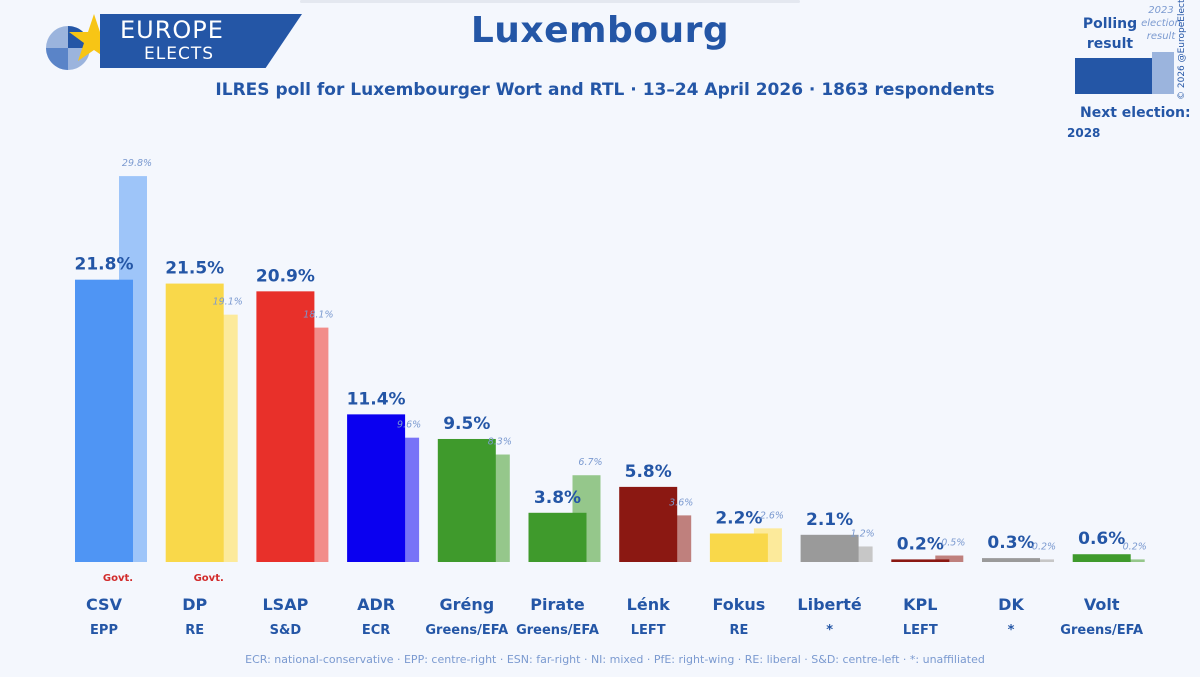 The image size is (1200, 677). What do you see at coordinates (228, 302) in the screenshot?
I see `bar-previous-value: 19.1%` at bounding box center [228, 302].